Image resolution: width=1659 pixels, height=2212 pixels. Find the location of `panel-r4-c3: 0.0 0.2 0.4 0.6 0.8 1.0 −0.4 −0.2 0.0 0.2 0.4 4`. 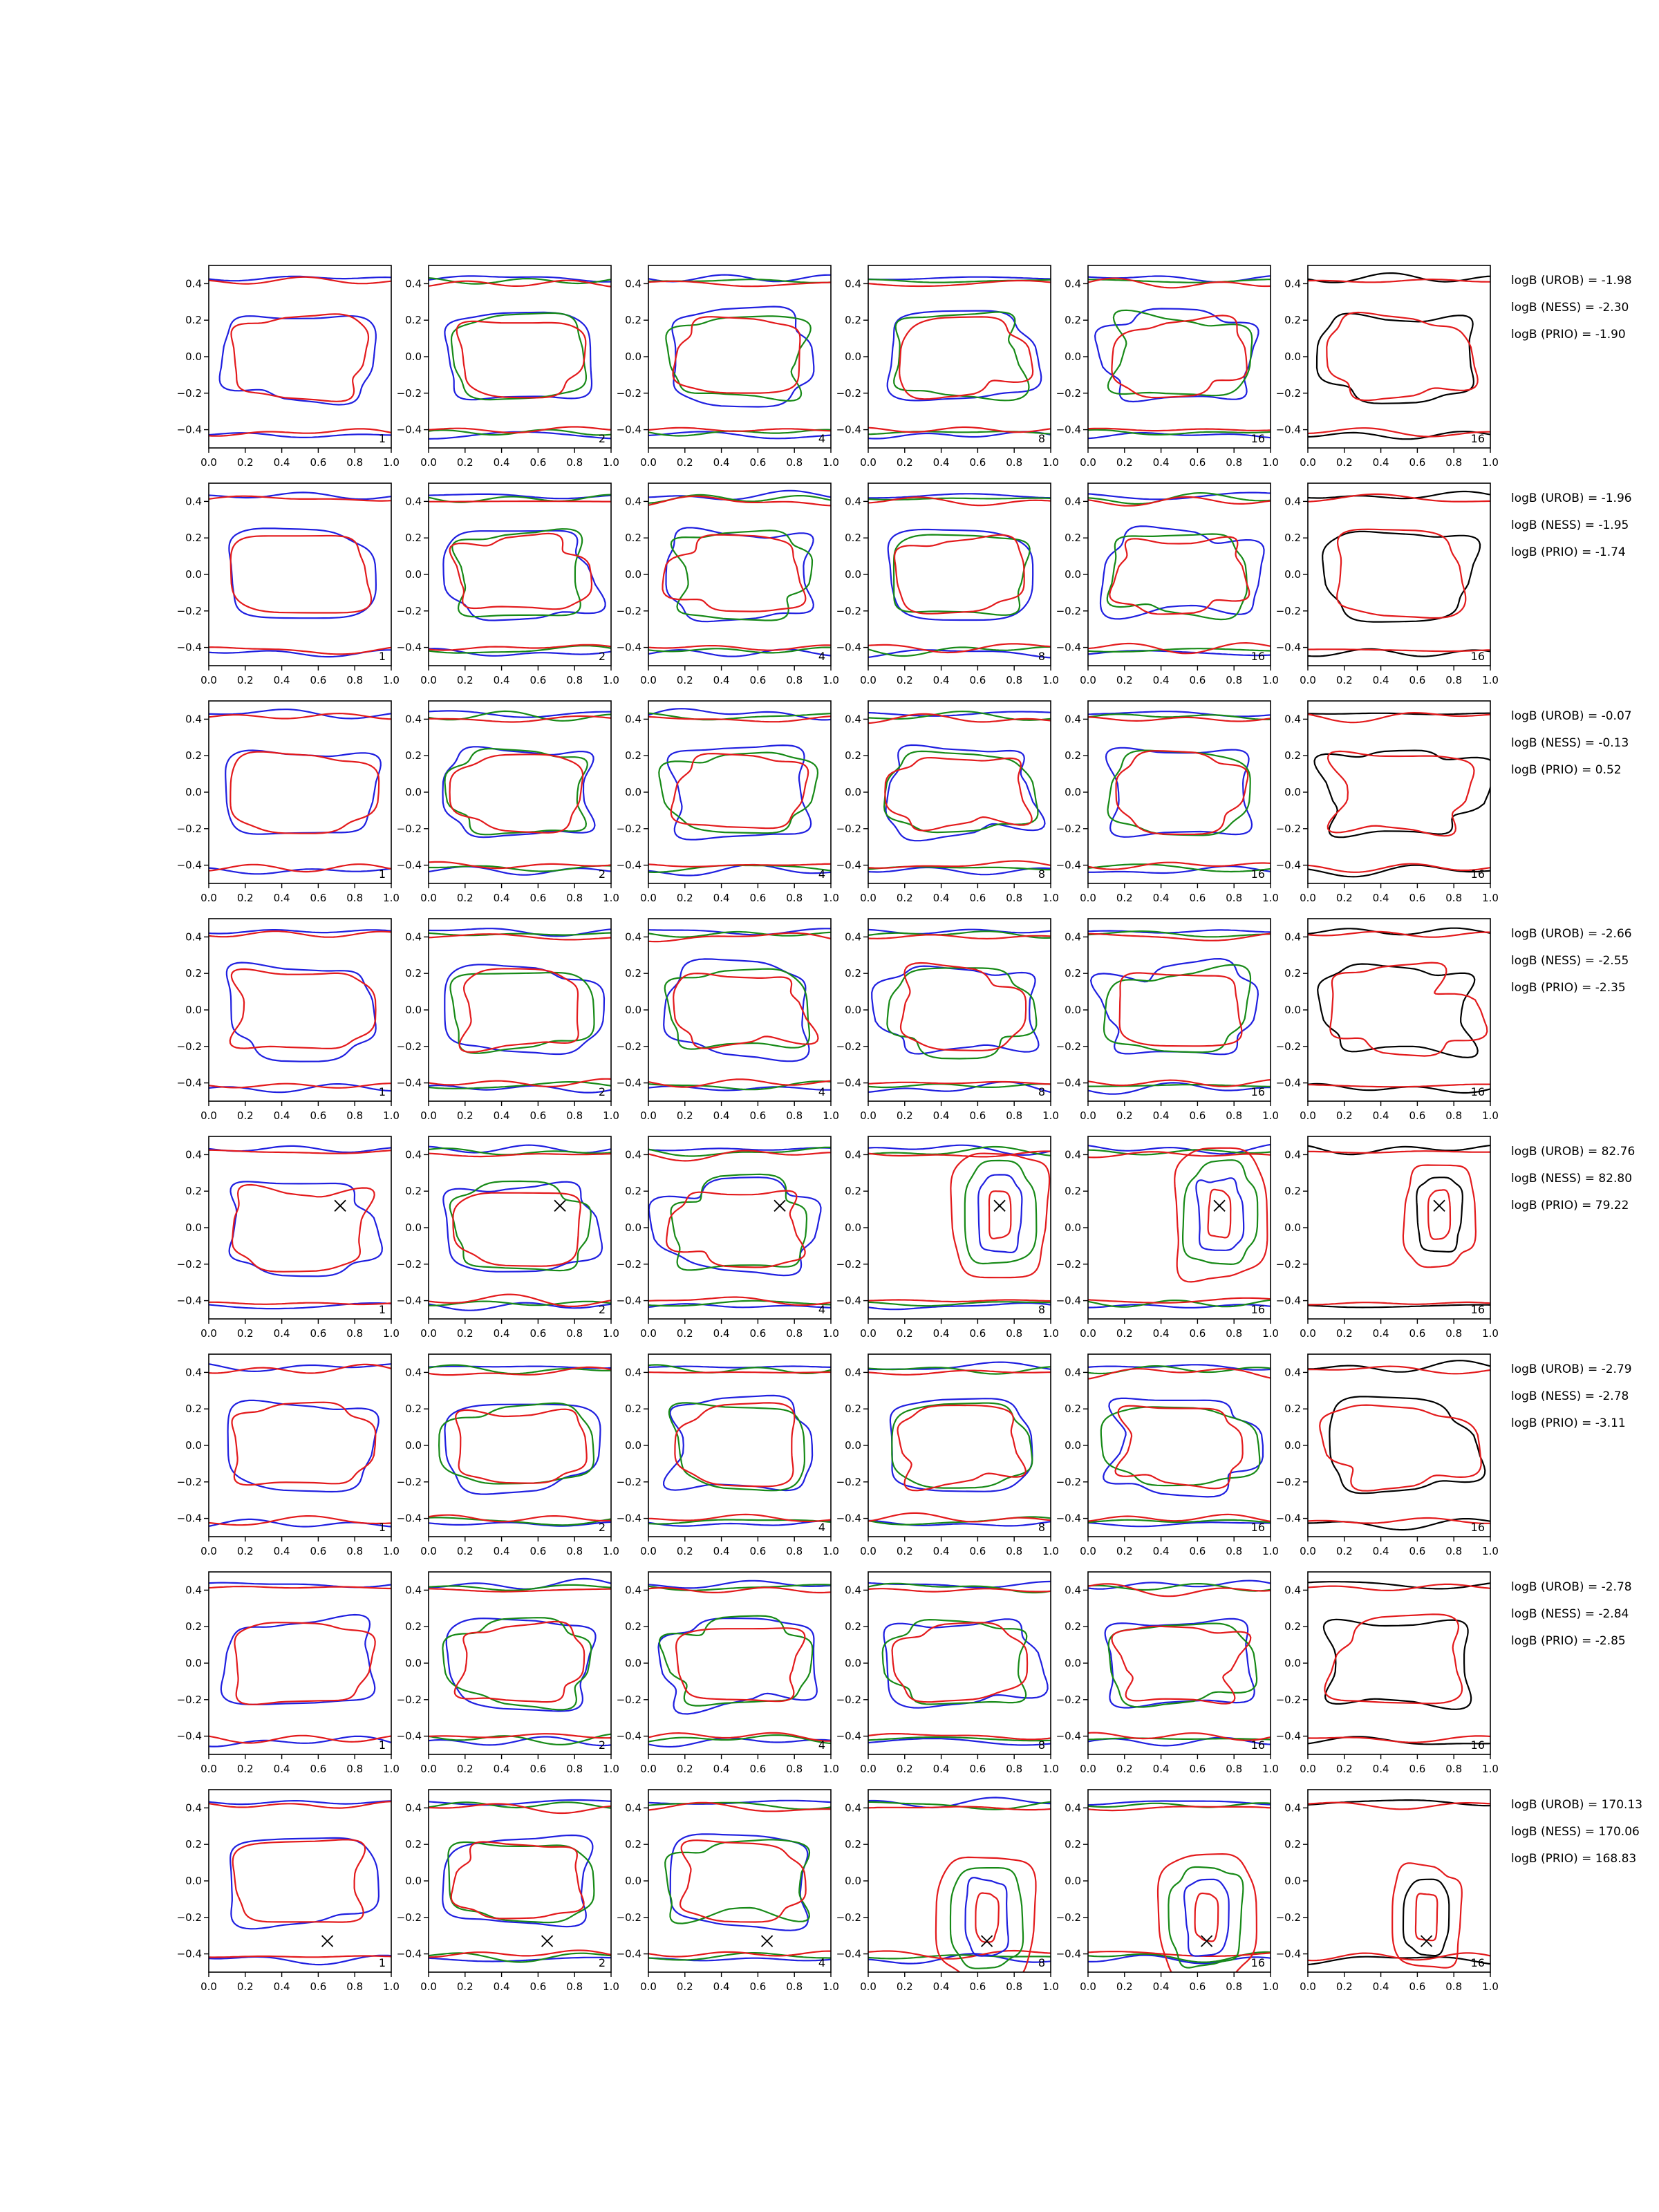

panel-r4-c3: 0.0 0.2 0.4 0.6 0.8 1.0 −0.4 −0.2 0.0 0.2 0.4 4 is located at coordinates (728, 1020).